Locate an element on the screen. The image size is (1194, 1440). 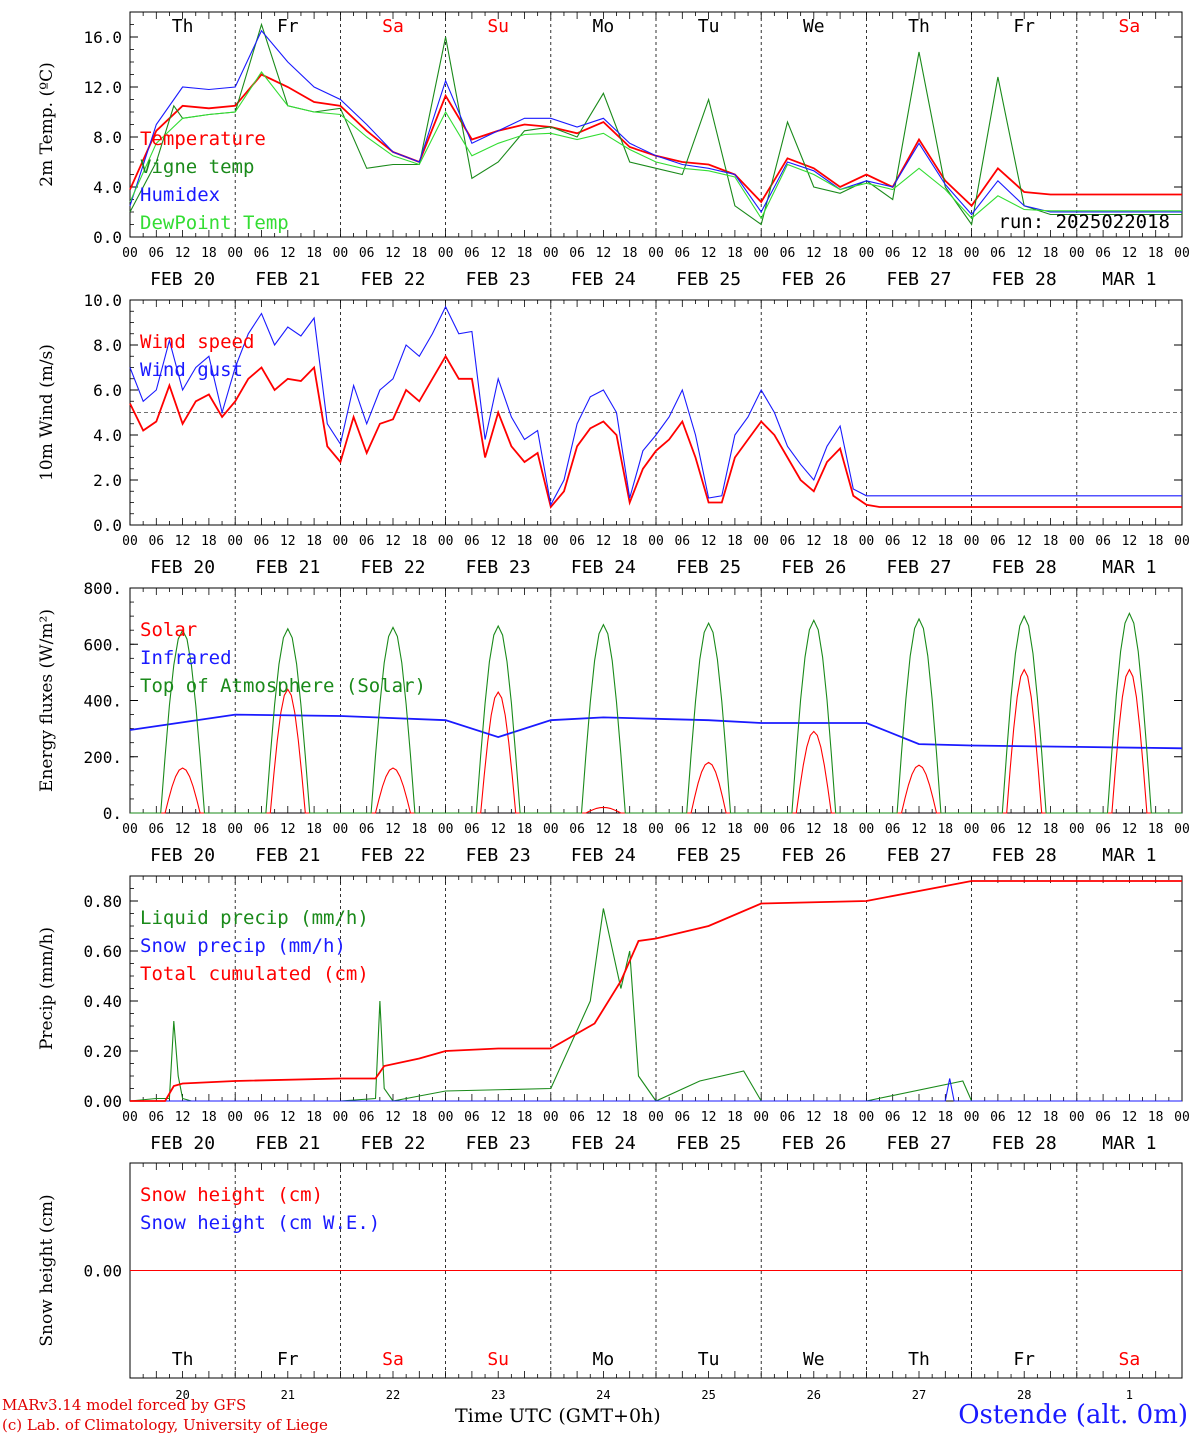
panel3-date-label: FEB 28 is located at coordinates (1024, 855).